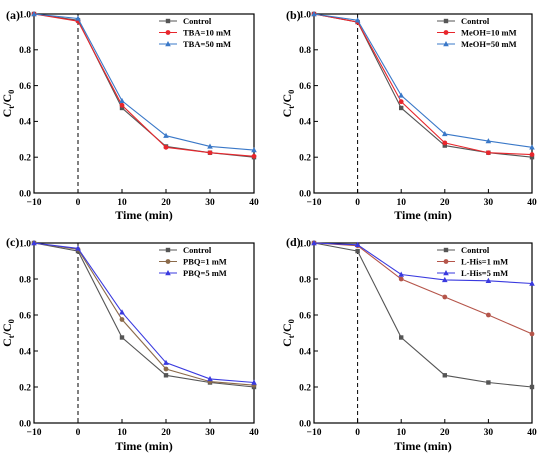 Image resolution: width=550 pixels, height=468 pixels. What do you see at coordinates (12, 242) in the screenshot?
I see `panel-label: (c)` at bounding box center [12, 242].